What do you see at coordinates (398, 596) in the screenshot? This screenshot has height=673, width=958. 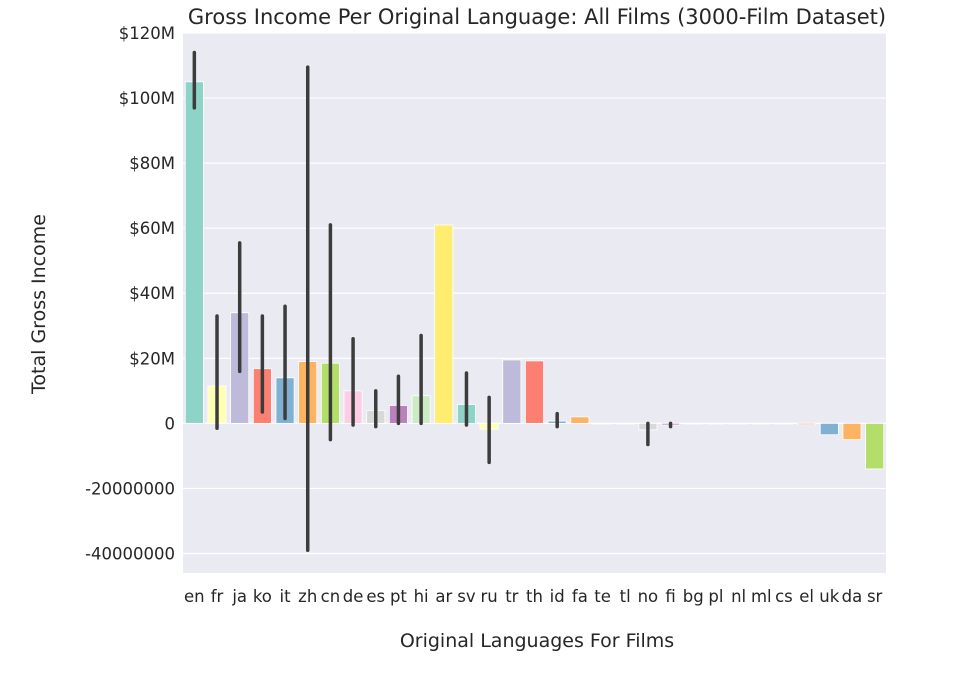 I see `x-tick-label: pt` at bounding box center [398, 596].